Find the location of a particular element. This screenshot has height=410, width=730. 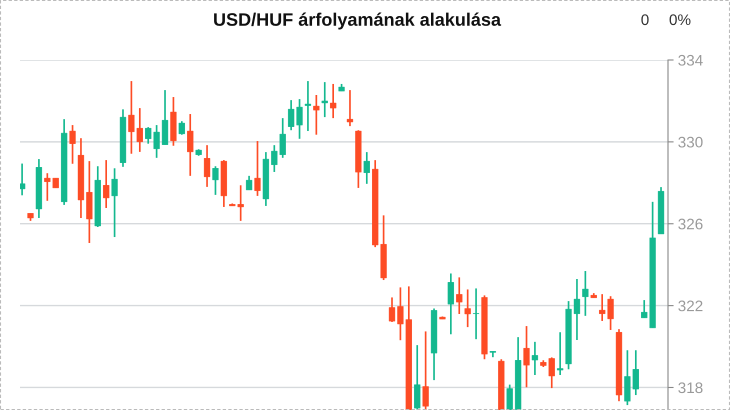

y-tick-label: 330 is located at coordinates (690, 142).